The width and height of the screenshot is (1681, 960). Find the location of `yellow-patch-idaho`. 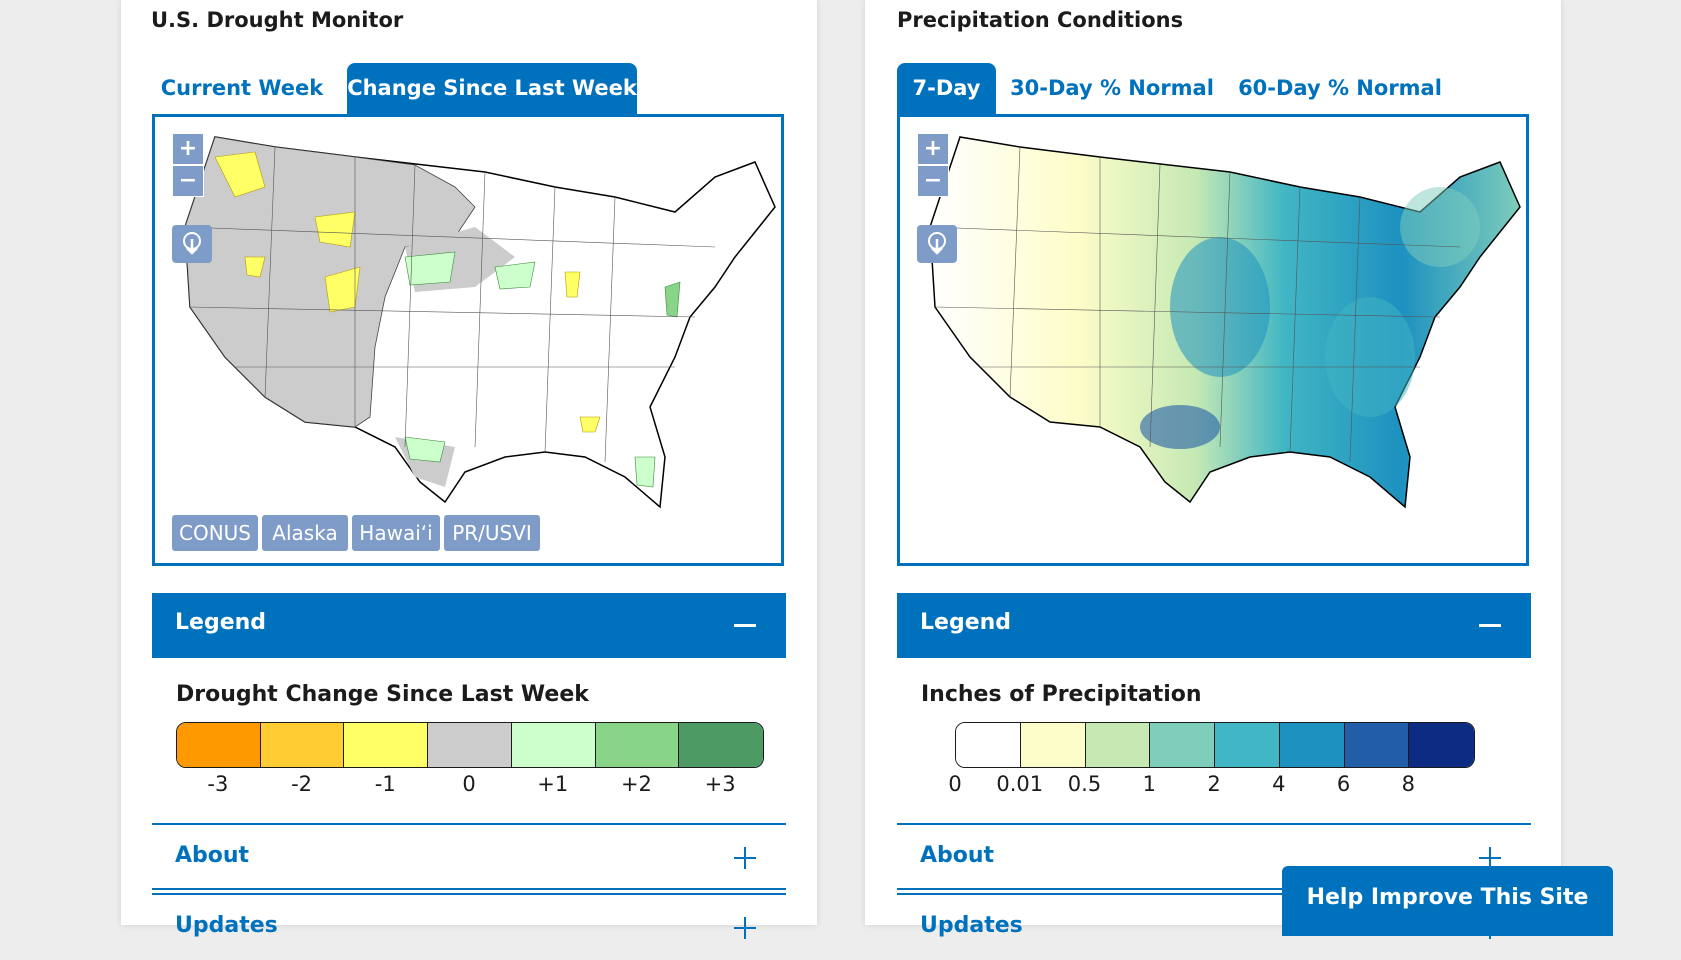

yellow-patch-idaho is located at coordinates (335, 229).